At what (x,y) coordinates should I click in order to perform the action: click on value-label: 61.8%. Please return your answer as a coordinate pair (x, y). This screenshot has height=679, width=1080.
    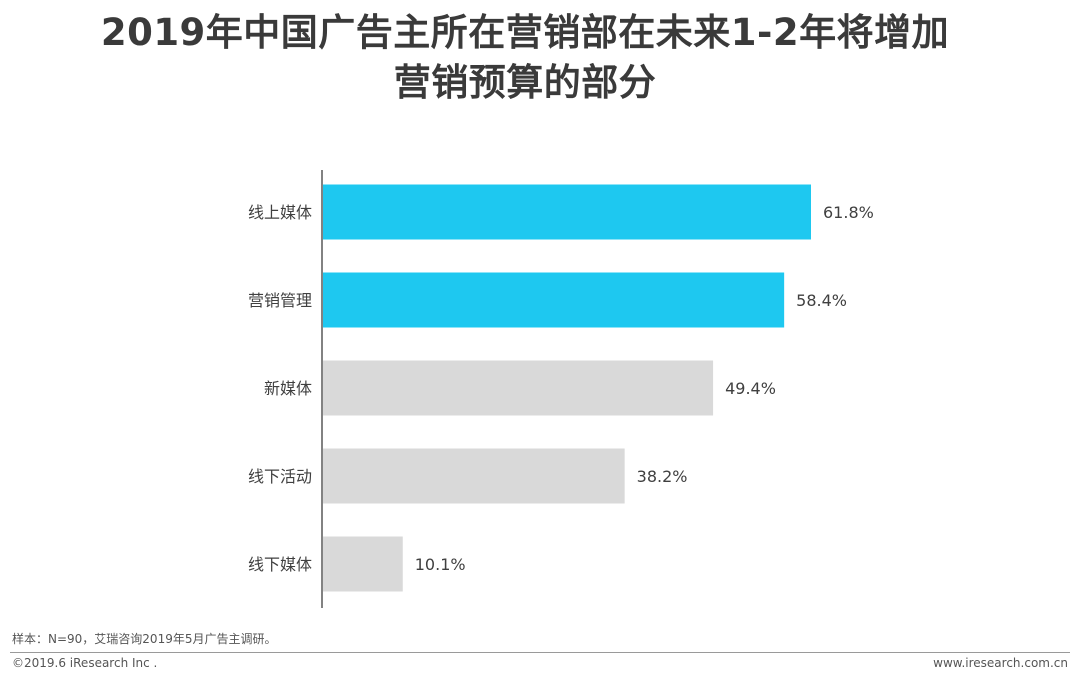
    Looking at the image, I should click on (848, 212).